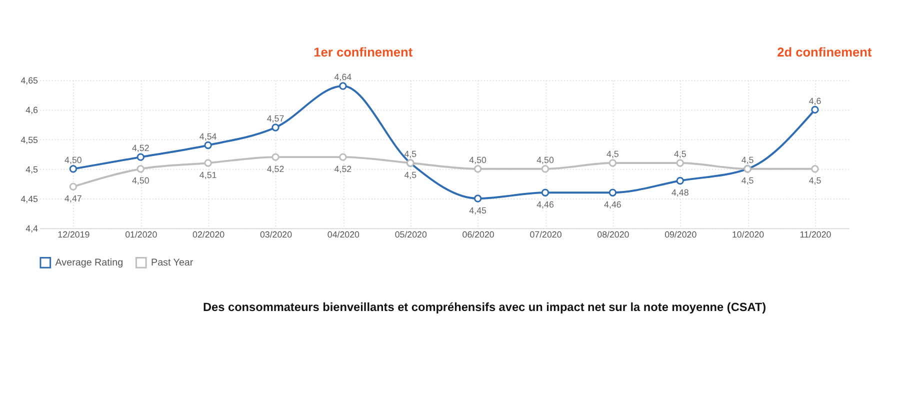  I want to click on legend-label: Average Rating, so click(89, 263).